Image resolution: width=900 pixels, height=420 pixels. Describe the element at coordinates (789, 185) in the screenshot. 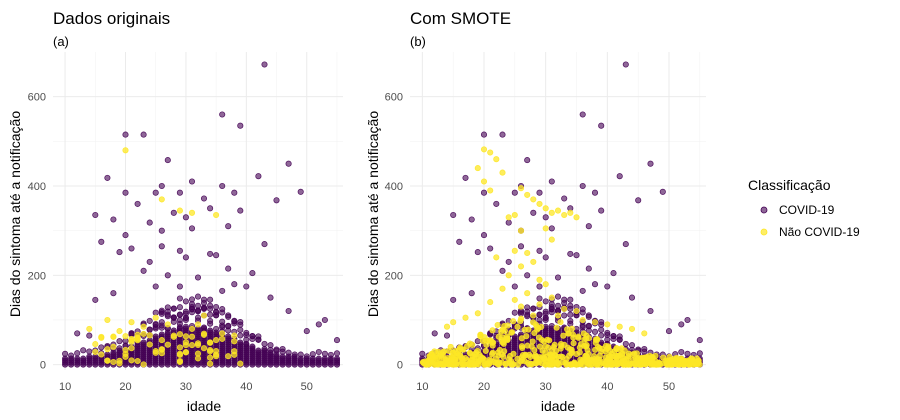

I see `legend-title: Classificação` at that location.